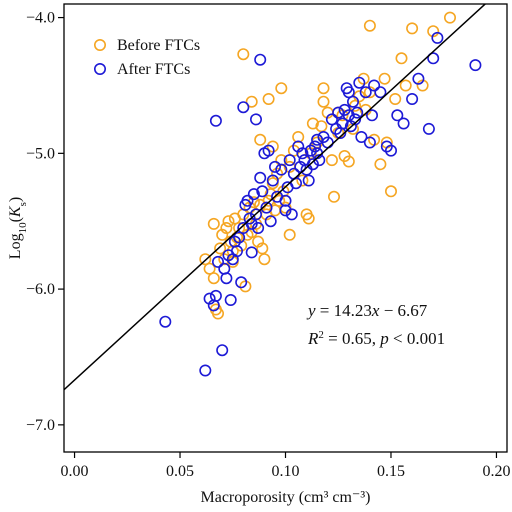 This screenshot has height=512, width=512. Describe the element at coordinates (408, 310) in the screenshot. I see `fit-equation-part: .` at that location.